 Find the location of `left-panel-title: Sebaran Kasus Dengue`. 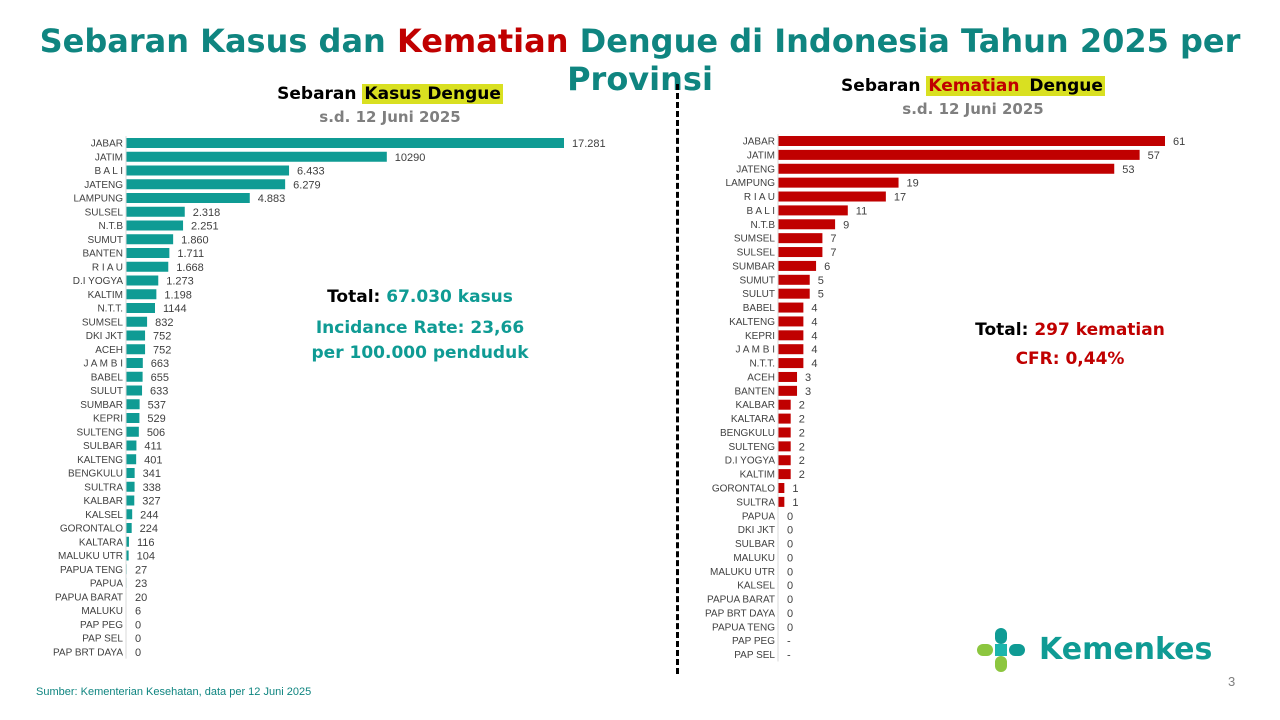

left-panel-title: Sebaran Kasus Dengue is located at coordinates (390, 94).